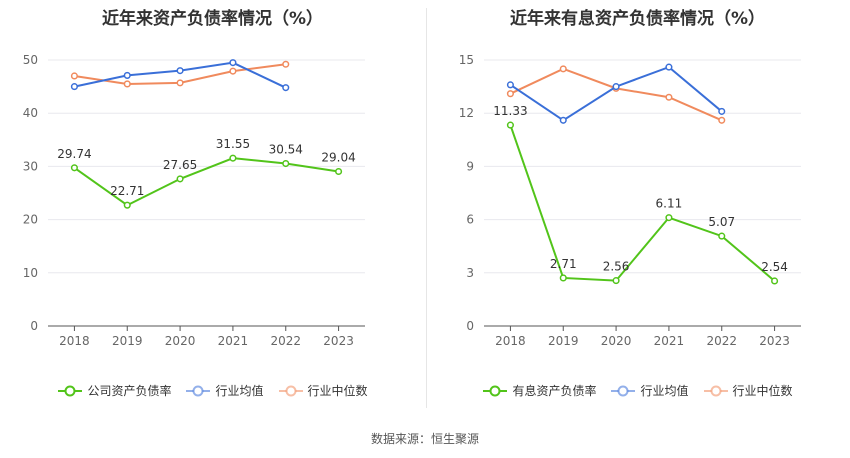 This screenshot has height=458, width=850. I want to click on data-source-note: 数据来源：恒生聚源, so click(424, 439).